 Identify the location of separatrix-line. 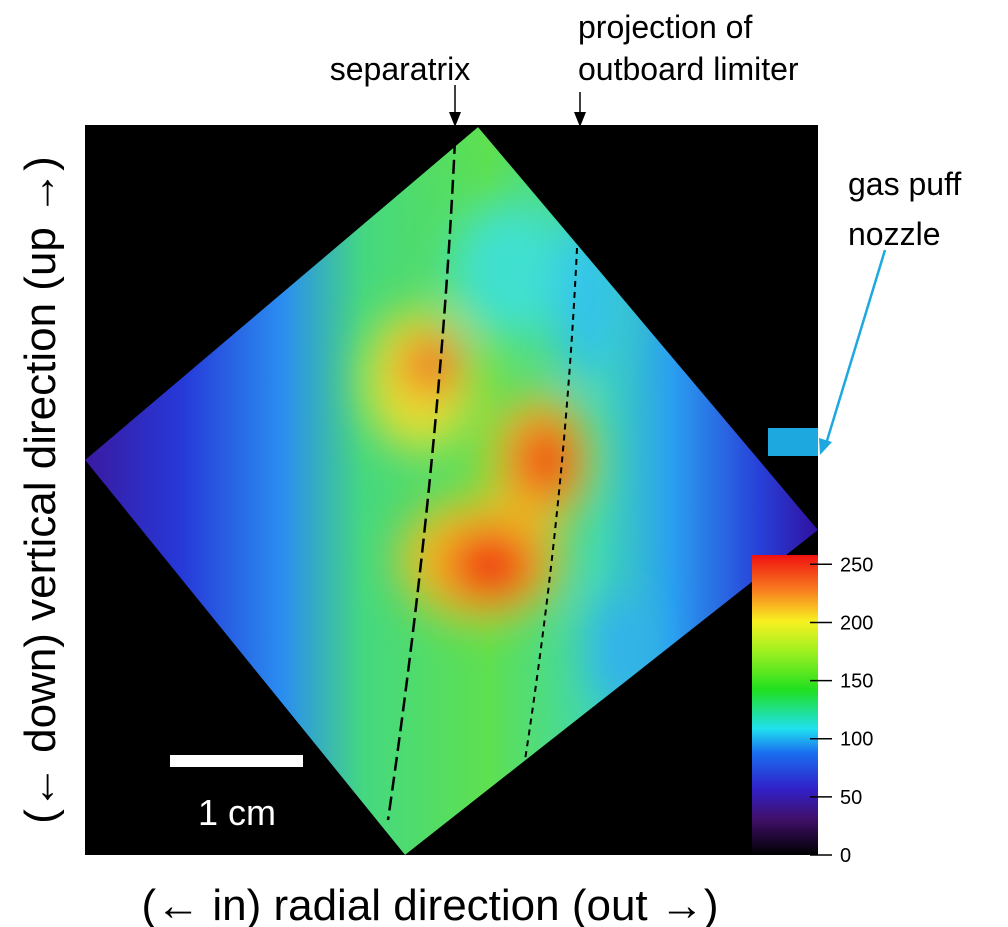
(421, 480).